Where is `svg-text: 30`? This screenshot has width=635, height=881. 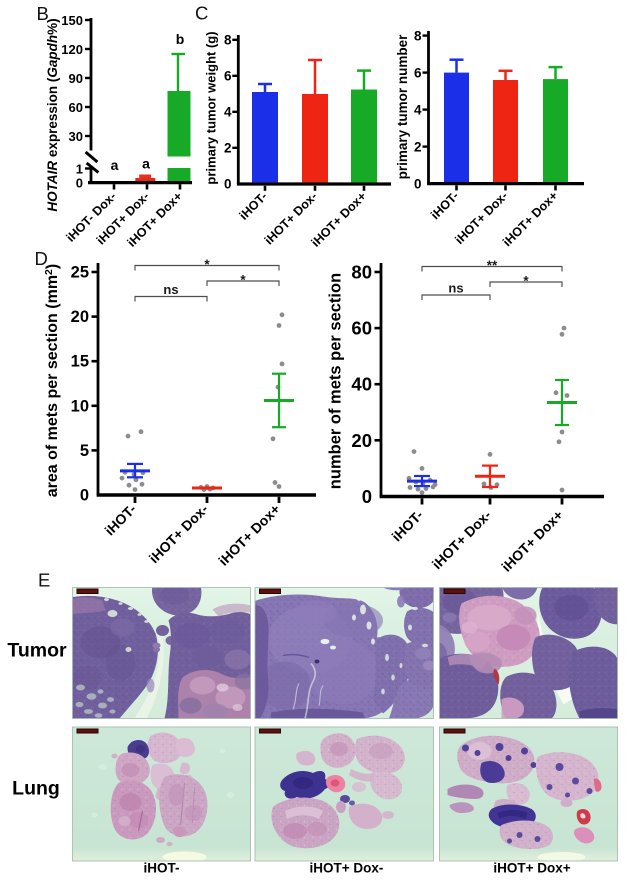
svg-text: 30 is located at coordinates (76, 136).